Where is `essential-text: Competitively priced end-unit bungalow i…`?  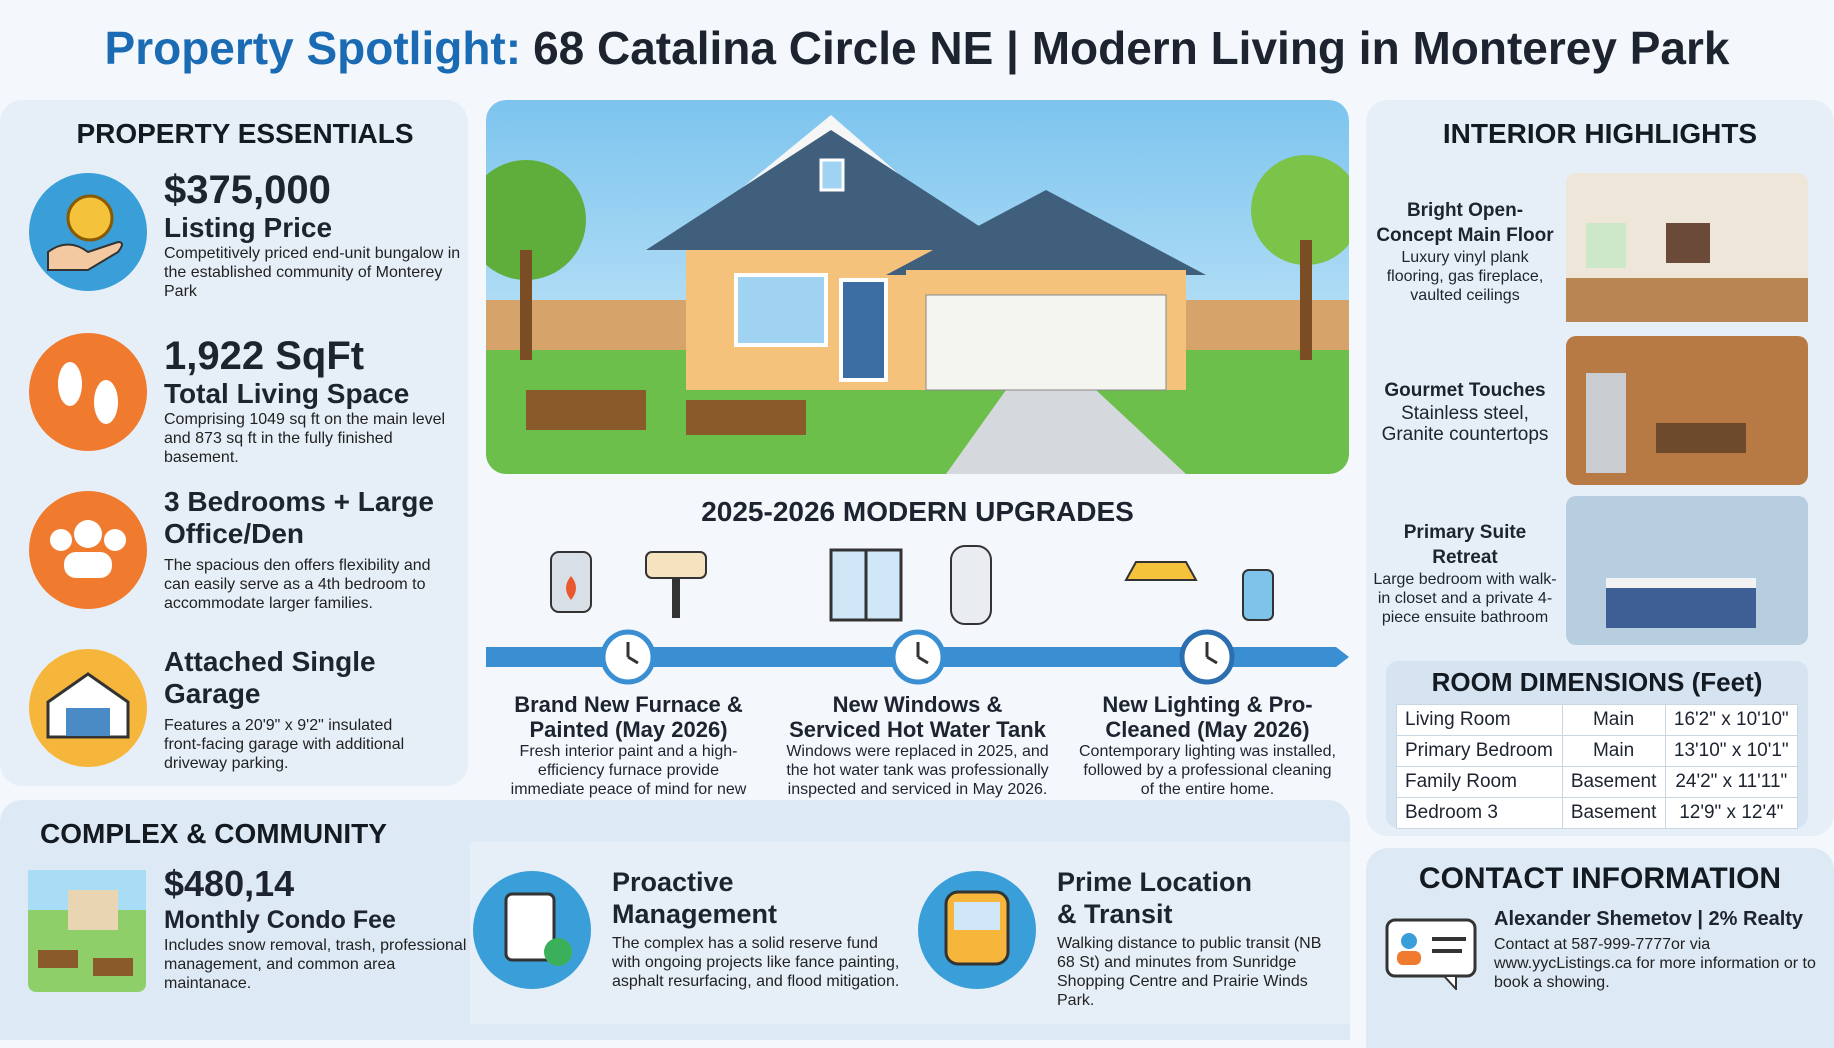 essential-text: Competitively priced end-unit bungalow i… is located at coordinates (312, 272).